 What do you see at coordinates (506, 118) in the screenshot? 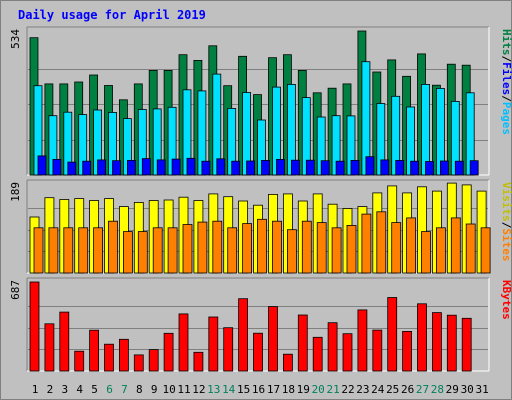
I see `legend-entry: Pages` at bounding box center [506, 118].